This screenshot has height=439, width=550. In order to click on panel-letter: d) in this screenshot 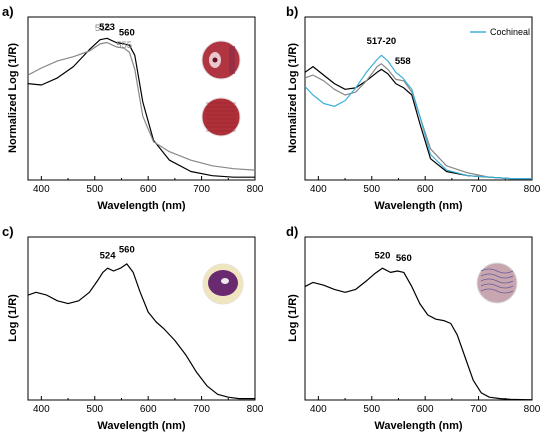, I will do `click(292, 231)`.